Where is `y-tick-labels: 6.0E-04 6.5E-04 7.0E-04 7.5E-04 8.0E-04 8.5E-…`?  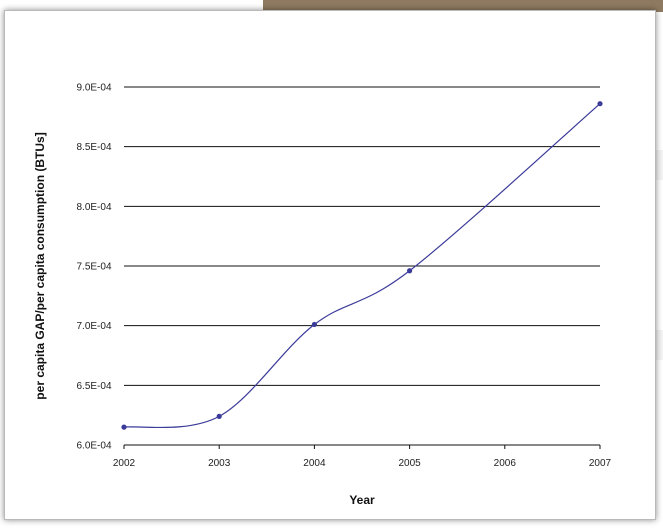 y-tick-labels: 6.0E-04 6.5E-04 7.0E-04 7.5E-04 8.0E-04 8.5E-… is located at coordinates (93, 267).